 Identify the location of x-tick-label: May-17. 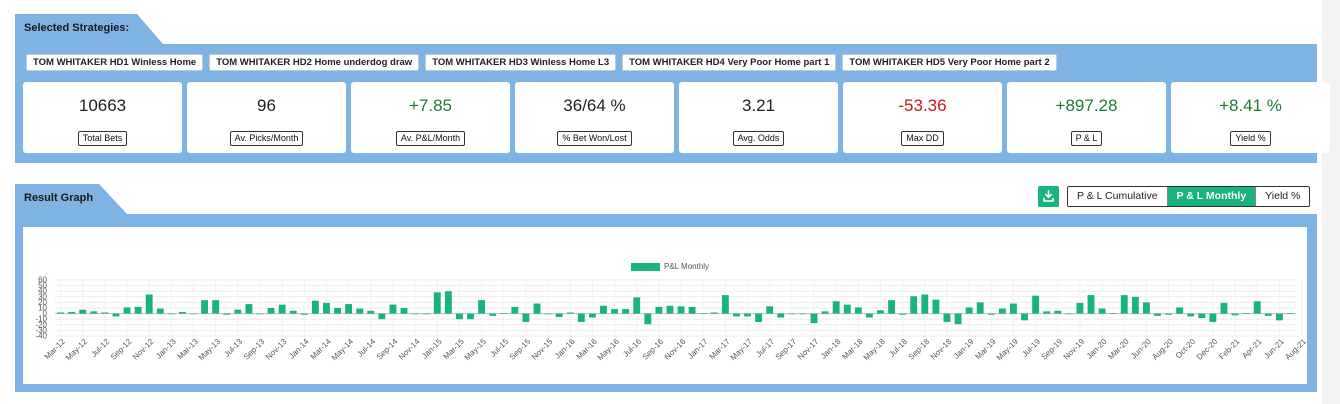
(742, 350).